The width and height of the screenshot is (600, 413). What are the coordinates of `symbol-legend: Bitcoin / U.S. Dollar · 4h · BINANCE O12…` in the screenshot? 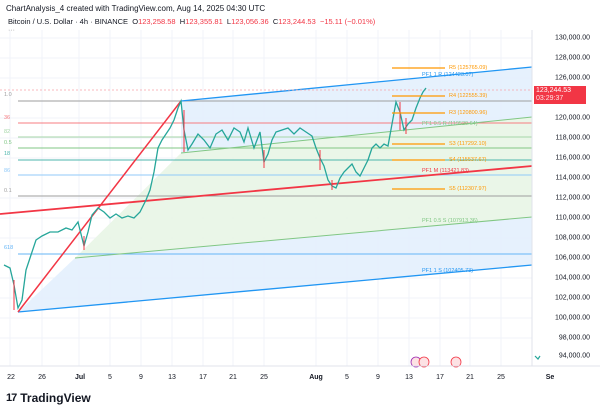 It's located at (192, 25).